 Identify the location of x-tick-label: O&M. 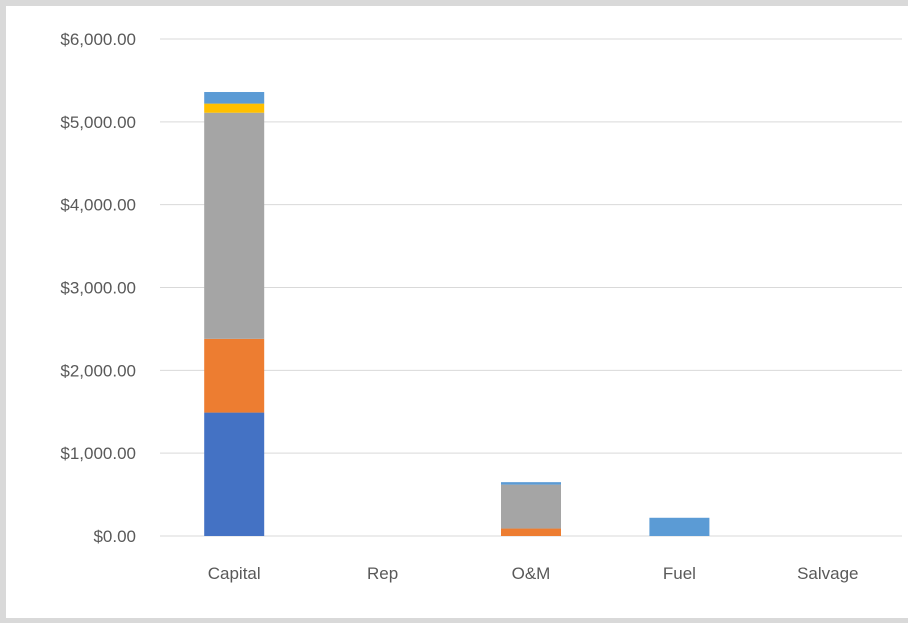
(531, 573).